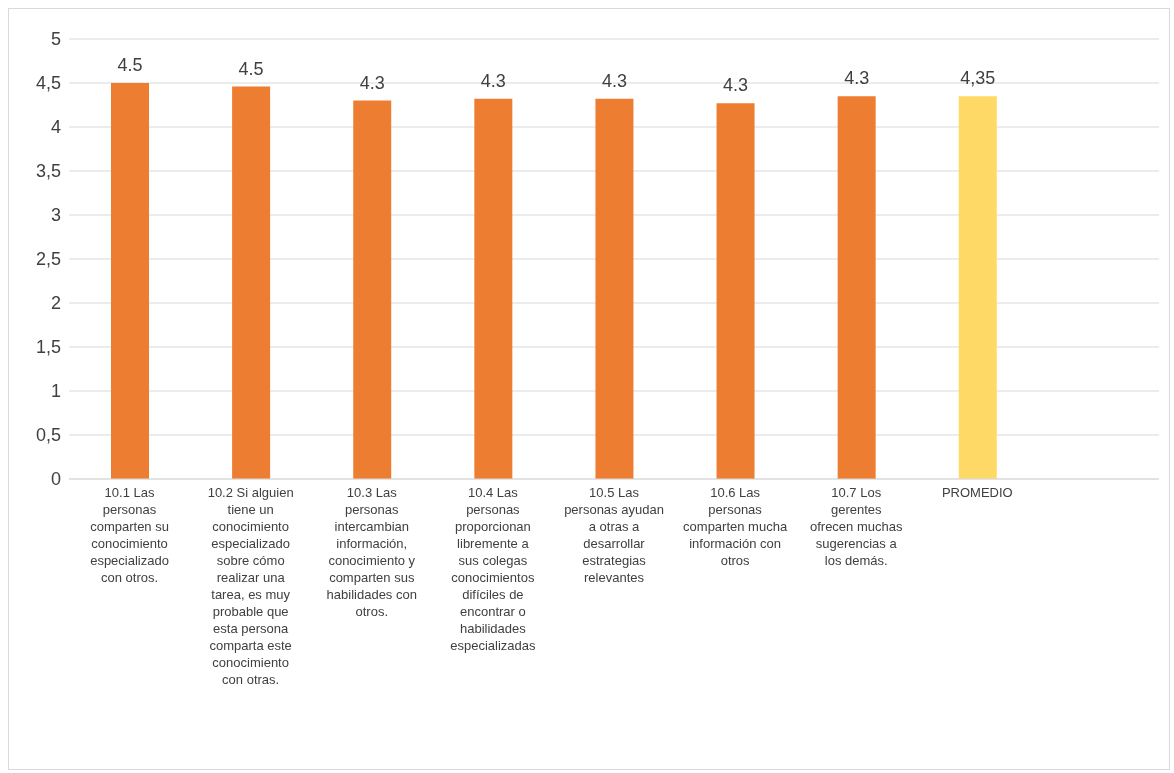 This screenshot has height=773, width=1174. I want to click on category-label: 10.4 Las personas proporcionan libremente a sus colegas conocimientos difíciles de encontrar o habilidades especializadas, so click(493, 569).